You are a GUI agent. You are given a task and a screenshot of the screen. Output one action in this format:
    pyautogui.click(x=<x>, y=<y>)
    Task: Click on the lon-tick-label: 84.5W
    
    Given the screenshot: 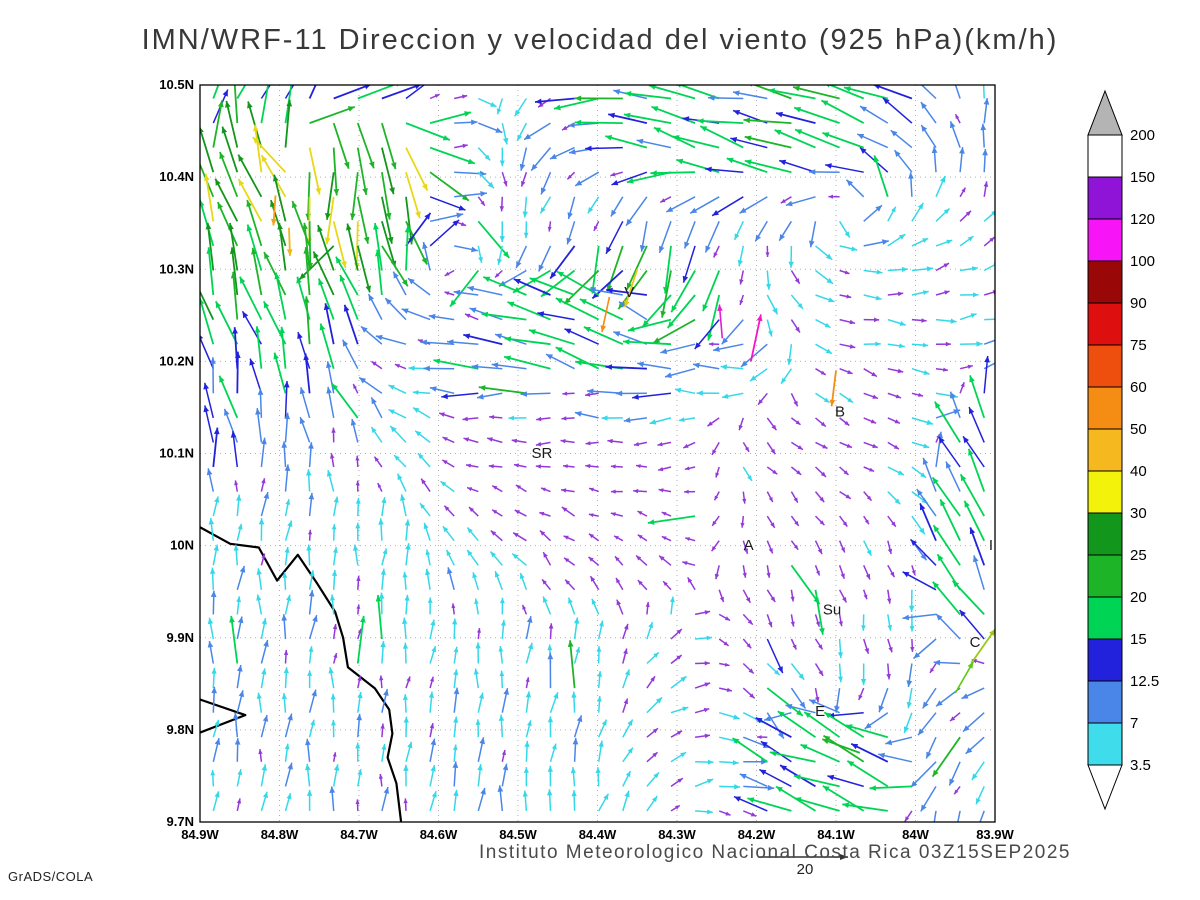 What is the action you would take?
    pyautogui.click(x=518, y=834)
    